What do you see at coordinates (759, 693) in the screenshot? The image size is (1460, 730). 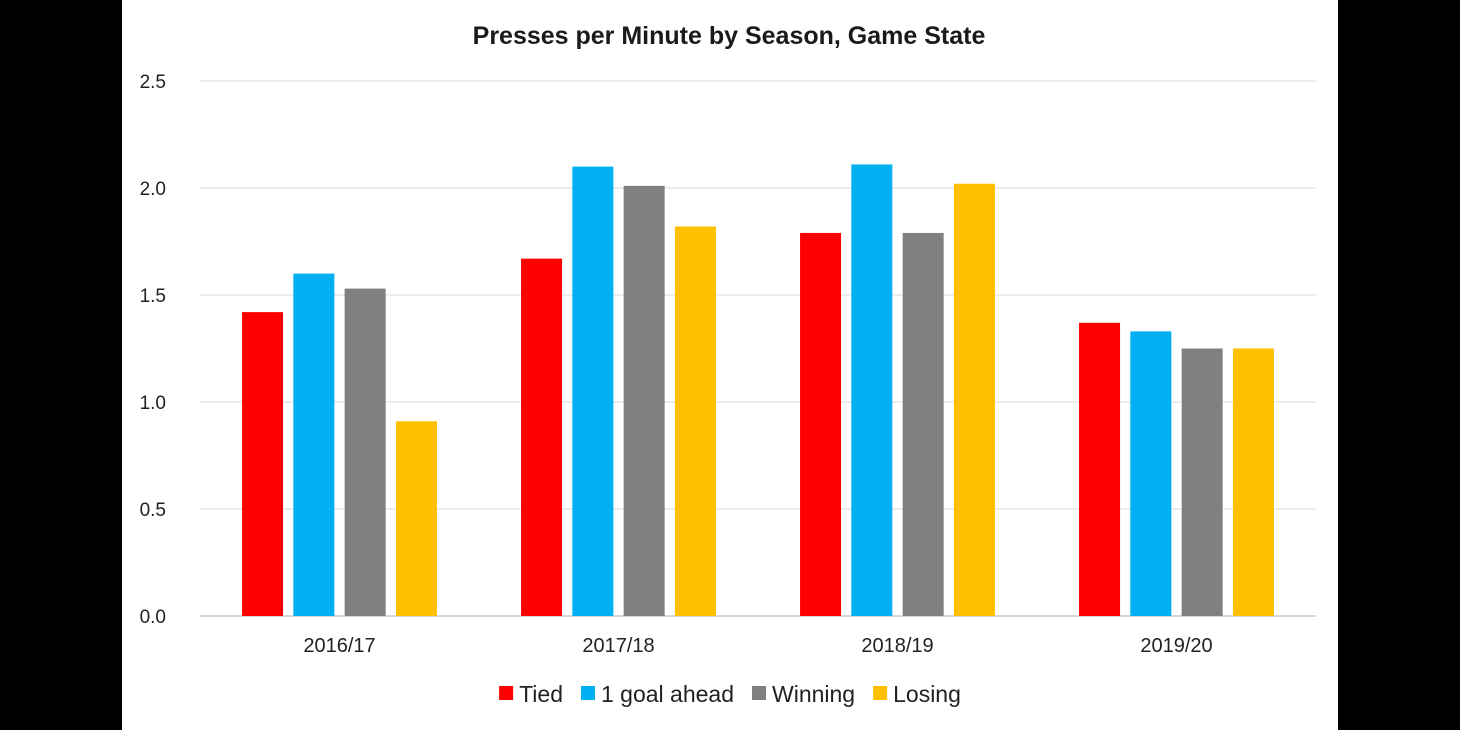 I see `legend-swatch-winning` at bounding box center [759, 693].